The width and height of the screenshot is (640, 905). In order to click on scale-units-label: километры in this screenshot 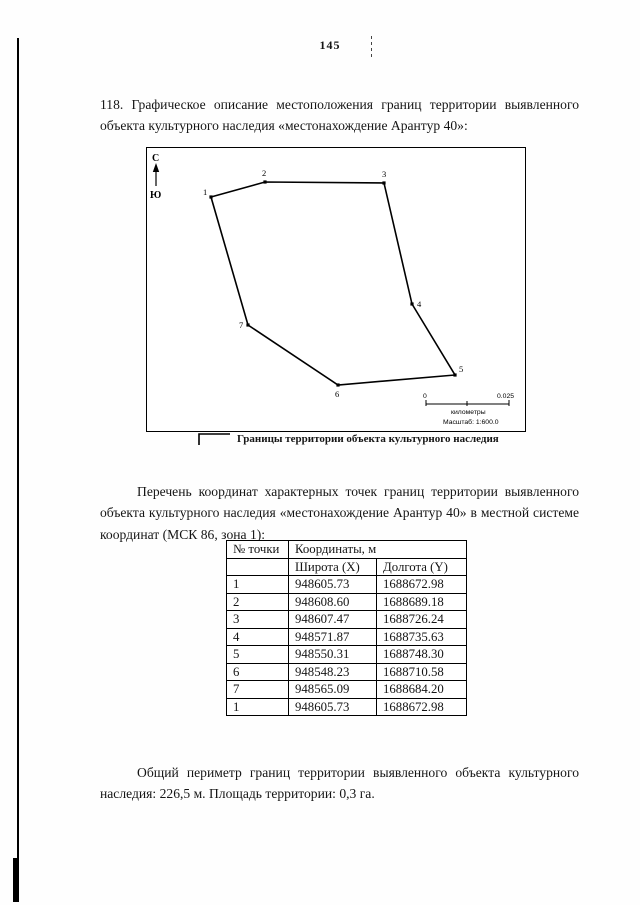, I will do `click(468, 412)`.